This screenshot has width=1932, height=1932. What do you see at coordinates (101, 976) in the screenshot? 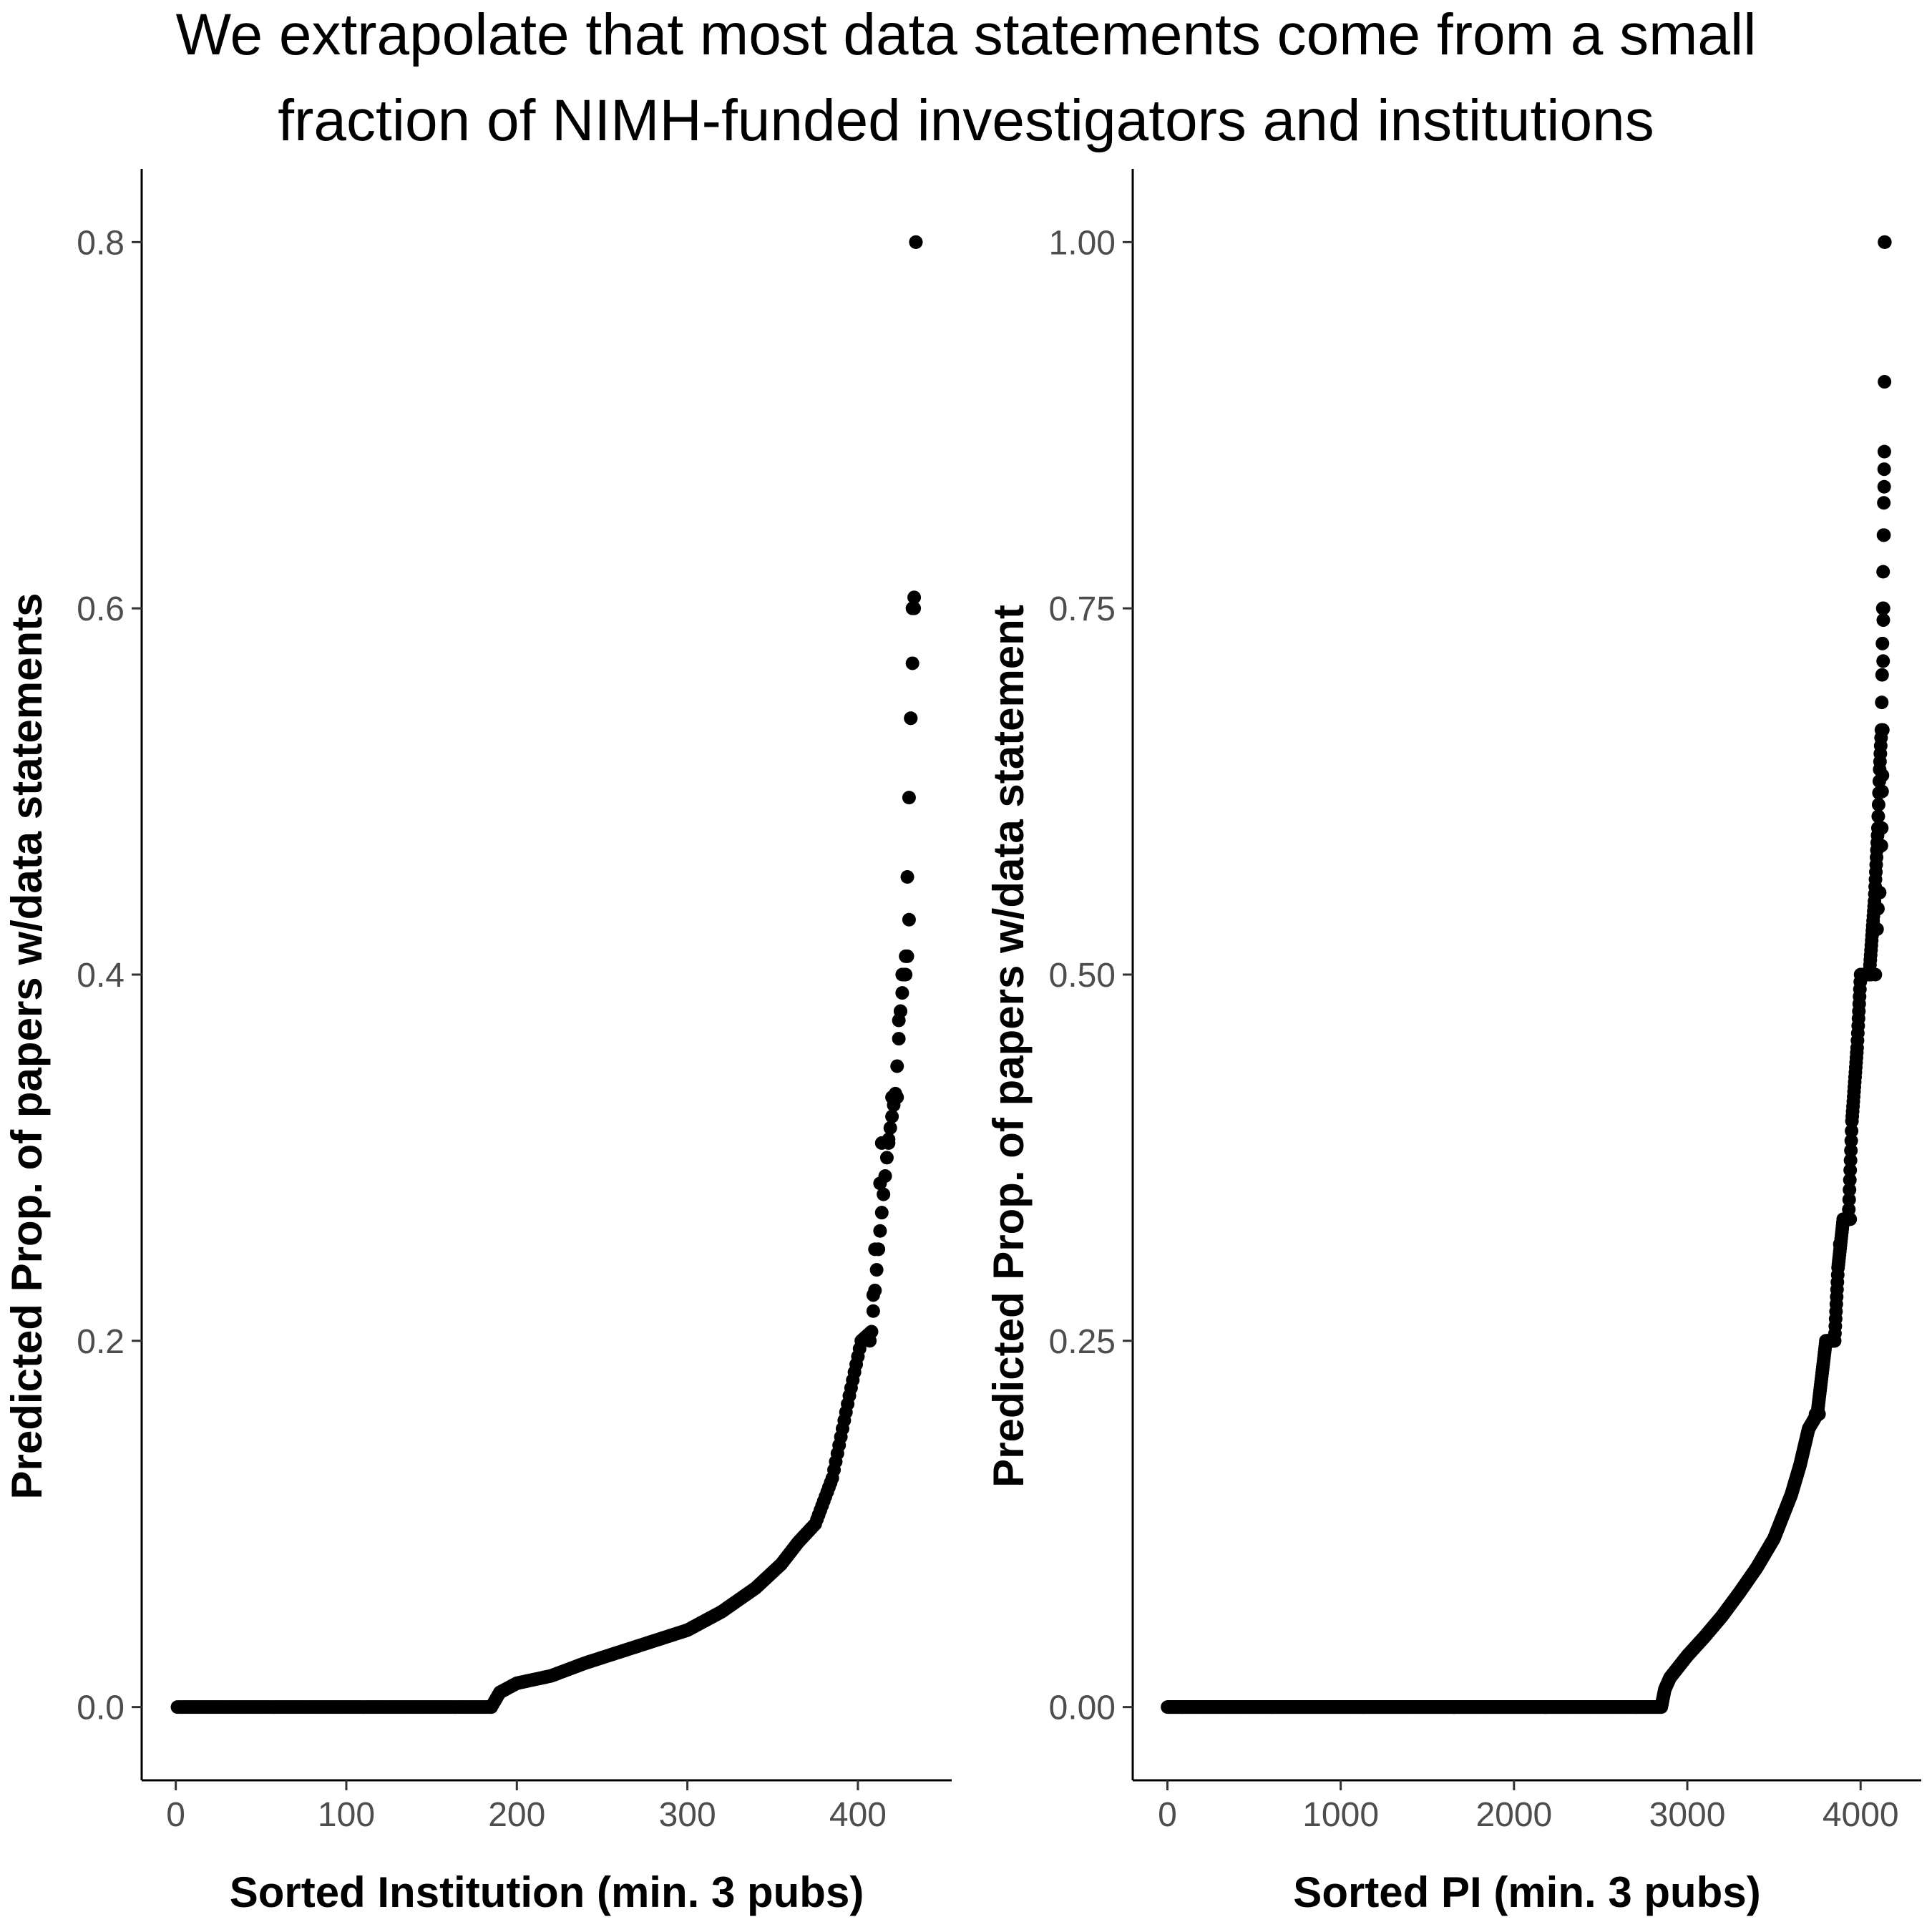
I see `y-tick-label: 0.4` at bounding box center [101, 976].